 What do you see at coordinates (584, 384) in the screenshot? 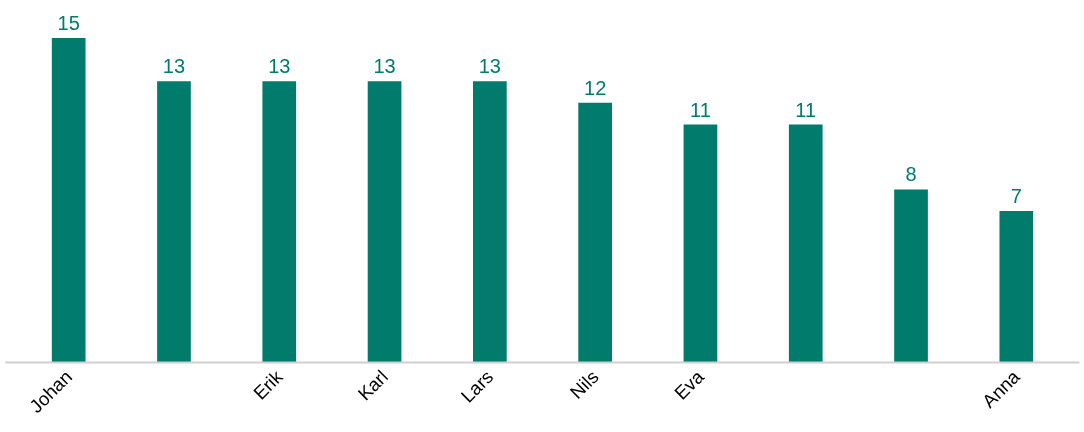
I see `x-tick-label: Nils` at bounding box center [584, 384].